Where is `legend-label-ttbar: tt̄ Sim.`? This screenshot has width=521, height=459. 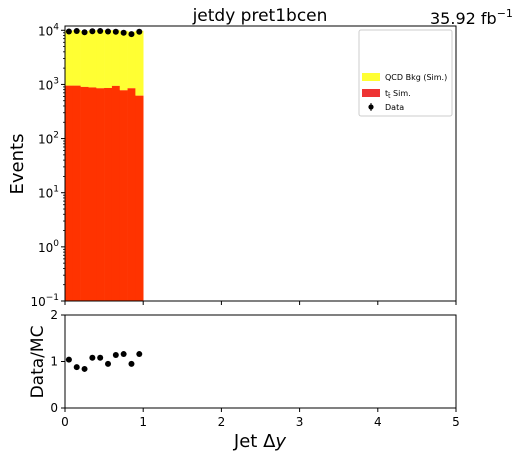
legend-label-ttbar: tt̄ Sim. is located at coordinates (398, 94).